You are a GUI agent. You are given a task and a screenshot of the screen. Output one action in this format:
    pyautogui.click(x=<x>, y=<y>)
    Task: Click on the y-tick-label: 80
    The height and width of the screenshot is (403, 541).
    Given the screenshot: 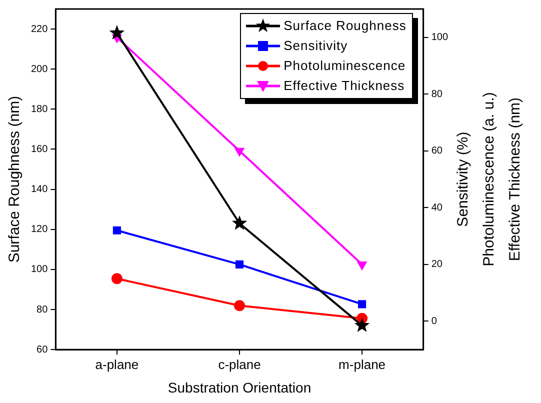 What is the action you would take?
    pyautogui.click(x=42, y=310)
    